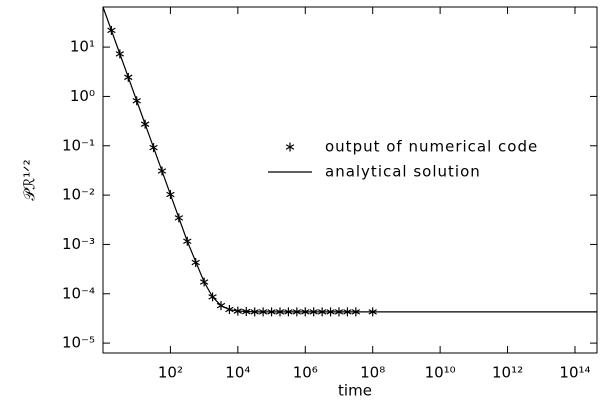 Image resolution: width=609 pixels, height=403 pixels. I want to click on x-tick-label: 10⁴, so click(237, 373).